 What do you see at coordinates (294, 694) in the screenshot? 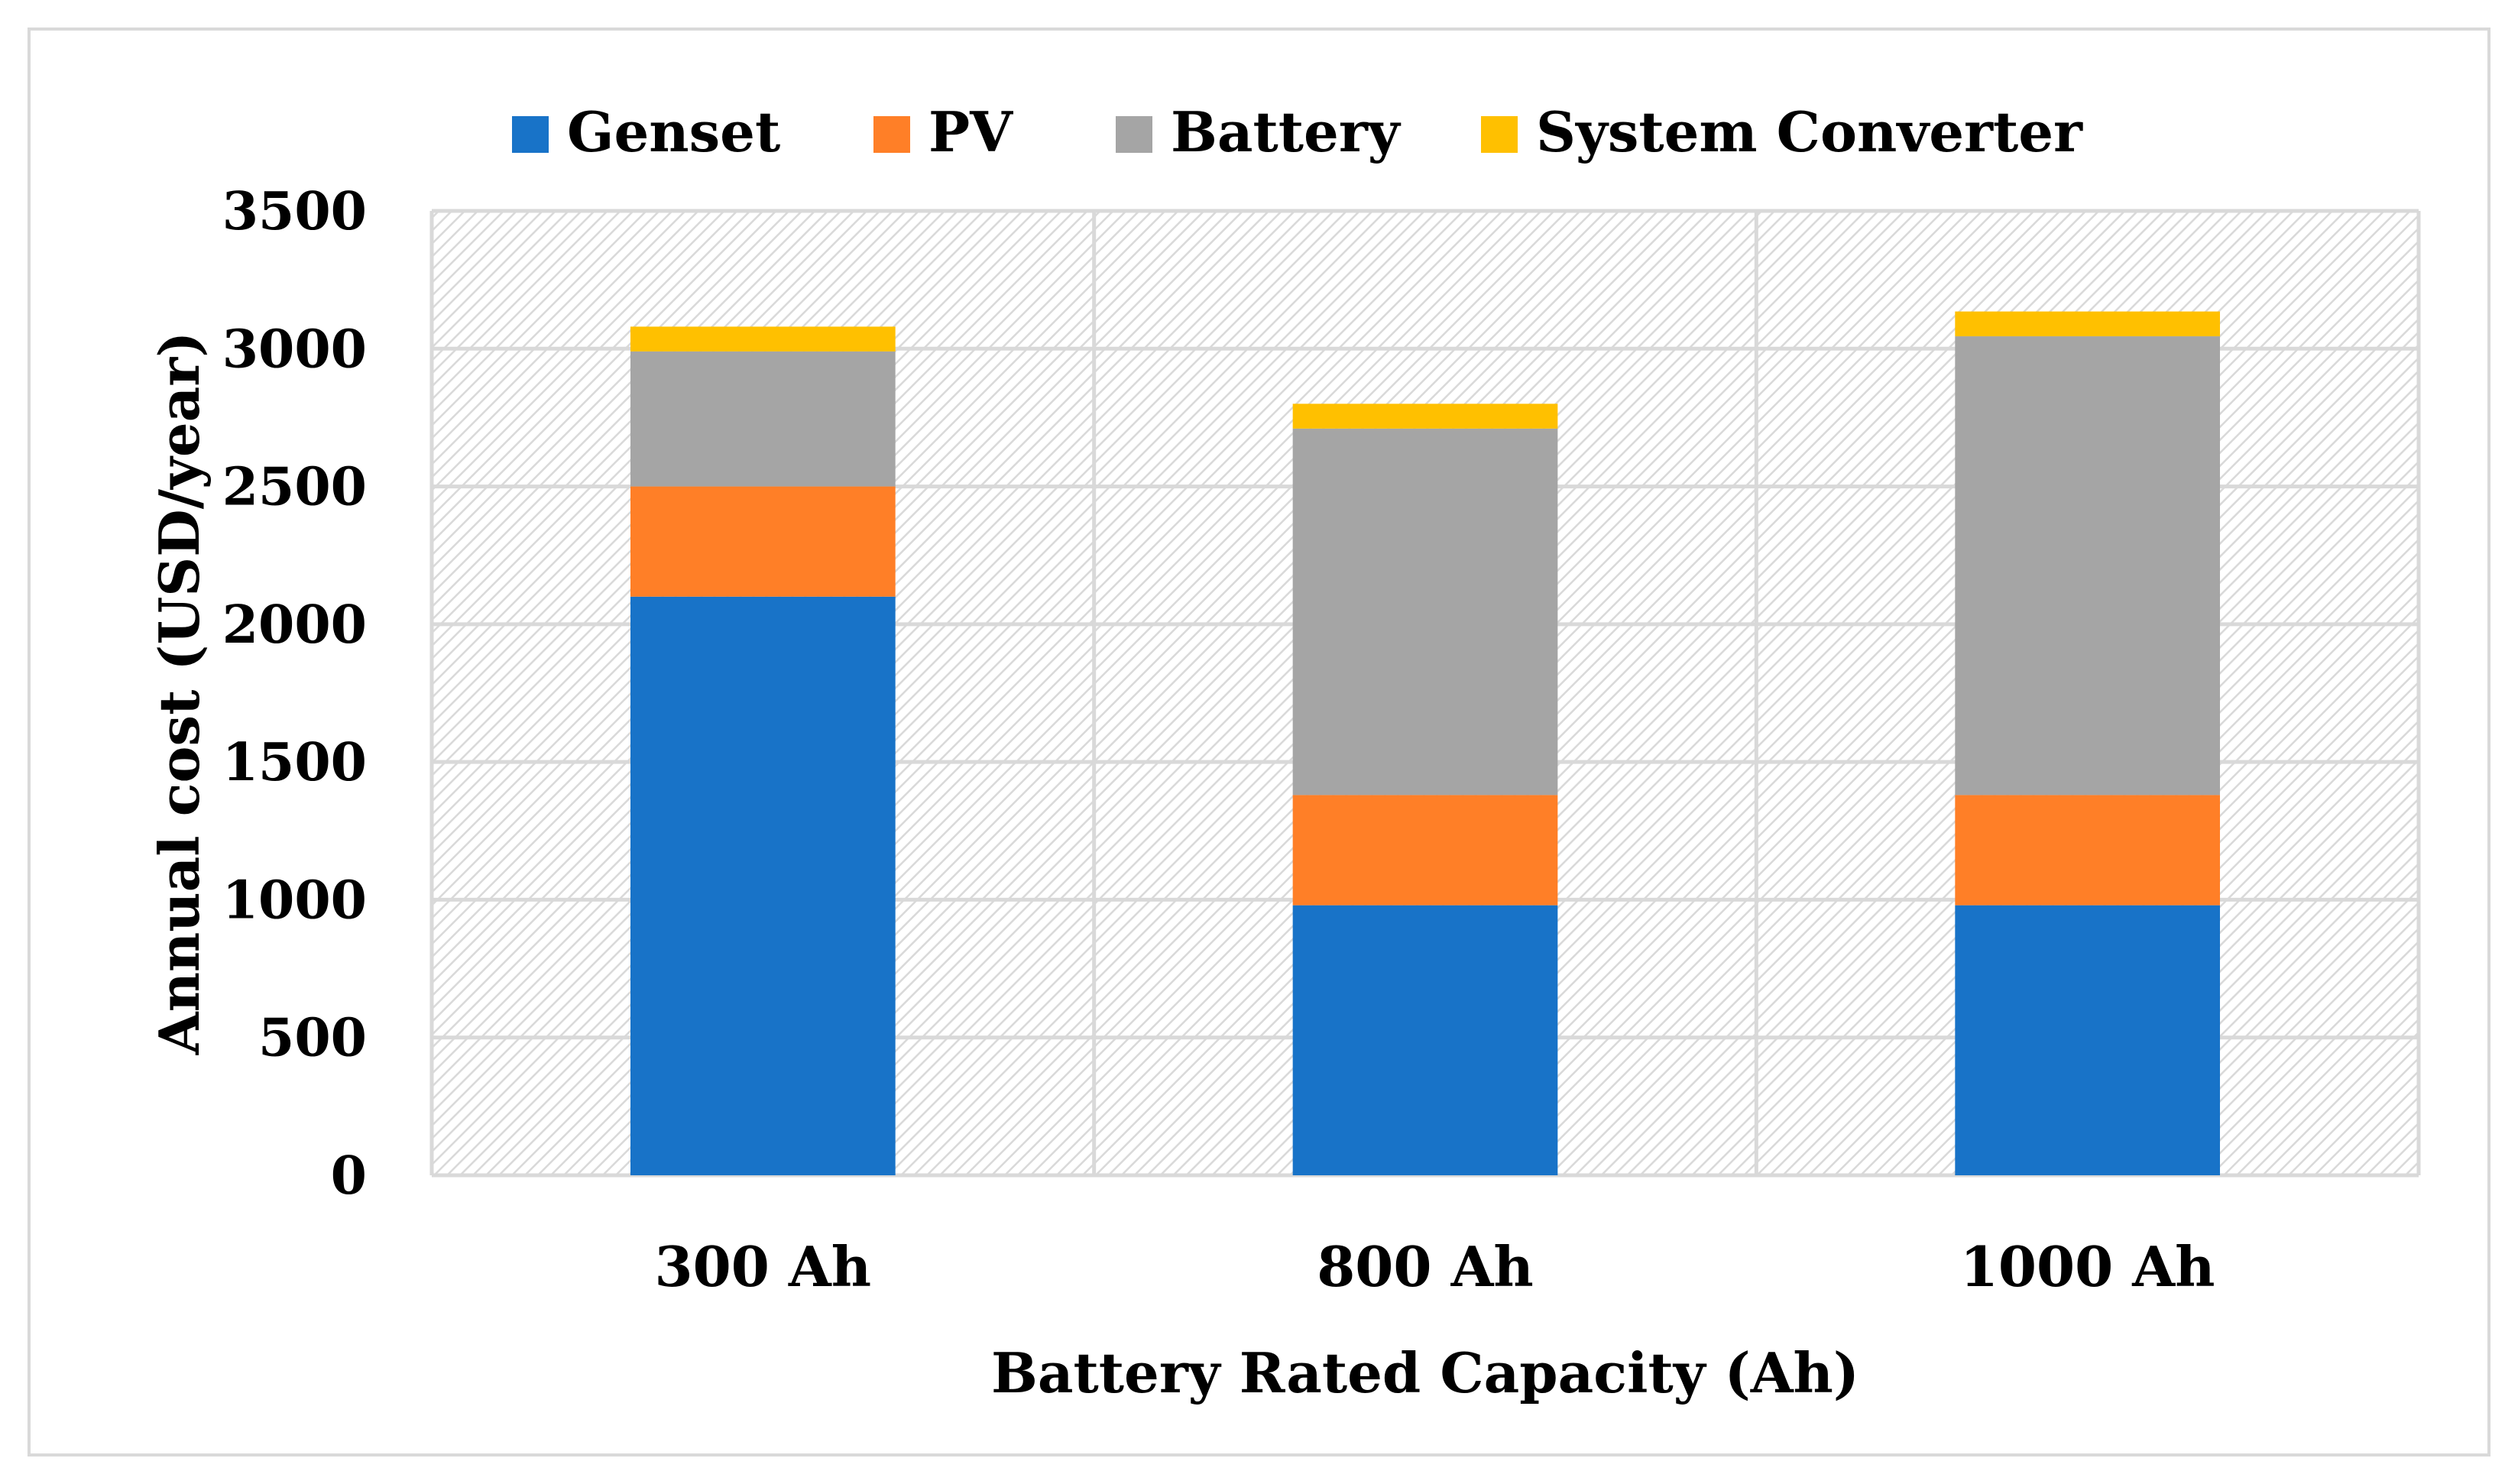
I see `y-axis-ticks: 0 500 1000 1500 2000 2500 3000 3500` at bounding box center [294, 694].